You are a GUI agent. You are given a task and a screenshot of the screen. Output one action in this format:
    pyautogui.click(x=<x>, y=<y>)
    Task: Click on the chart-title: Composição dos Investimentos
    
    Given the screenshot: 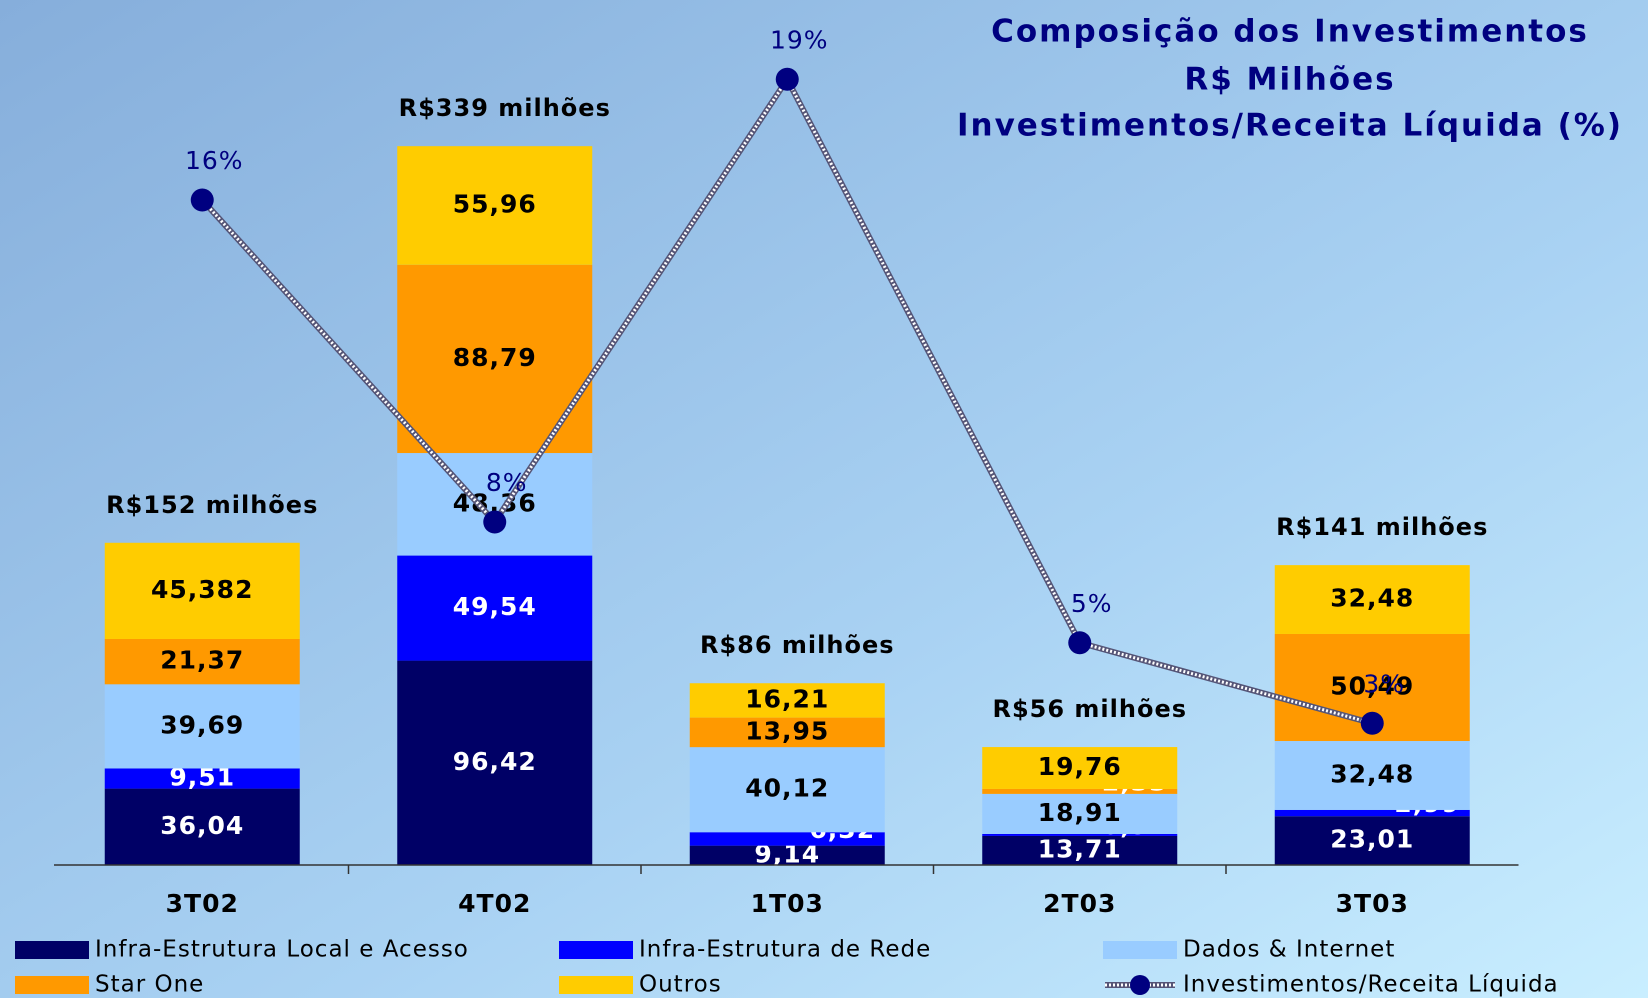 What is the action you would take?
    pyautogui.click(x=1290, y=32)
    